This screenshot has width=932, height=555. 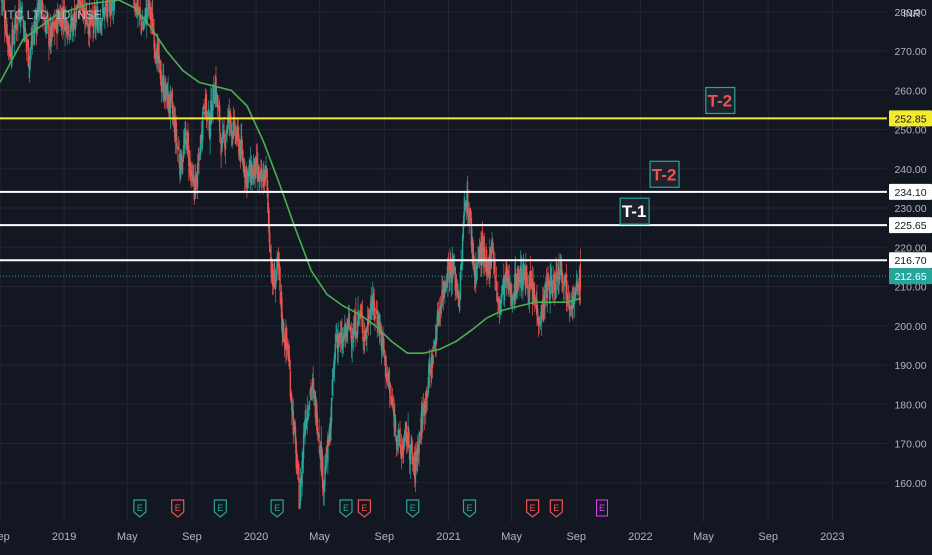 What do you see at coordinates (346, 508) in the screenshot?
I see `earnings-marker-label: E` at bounding box center [346, 508].